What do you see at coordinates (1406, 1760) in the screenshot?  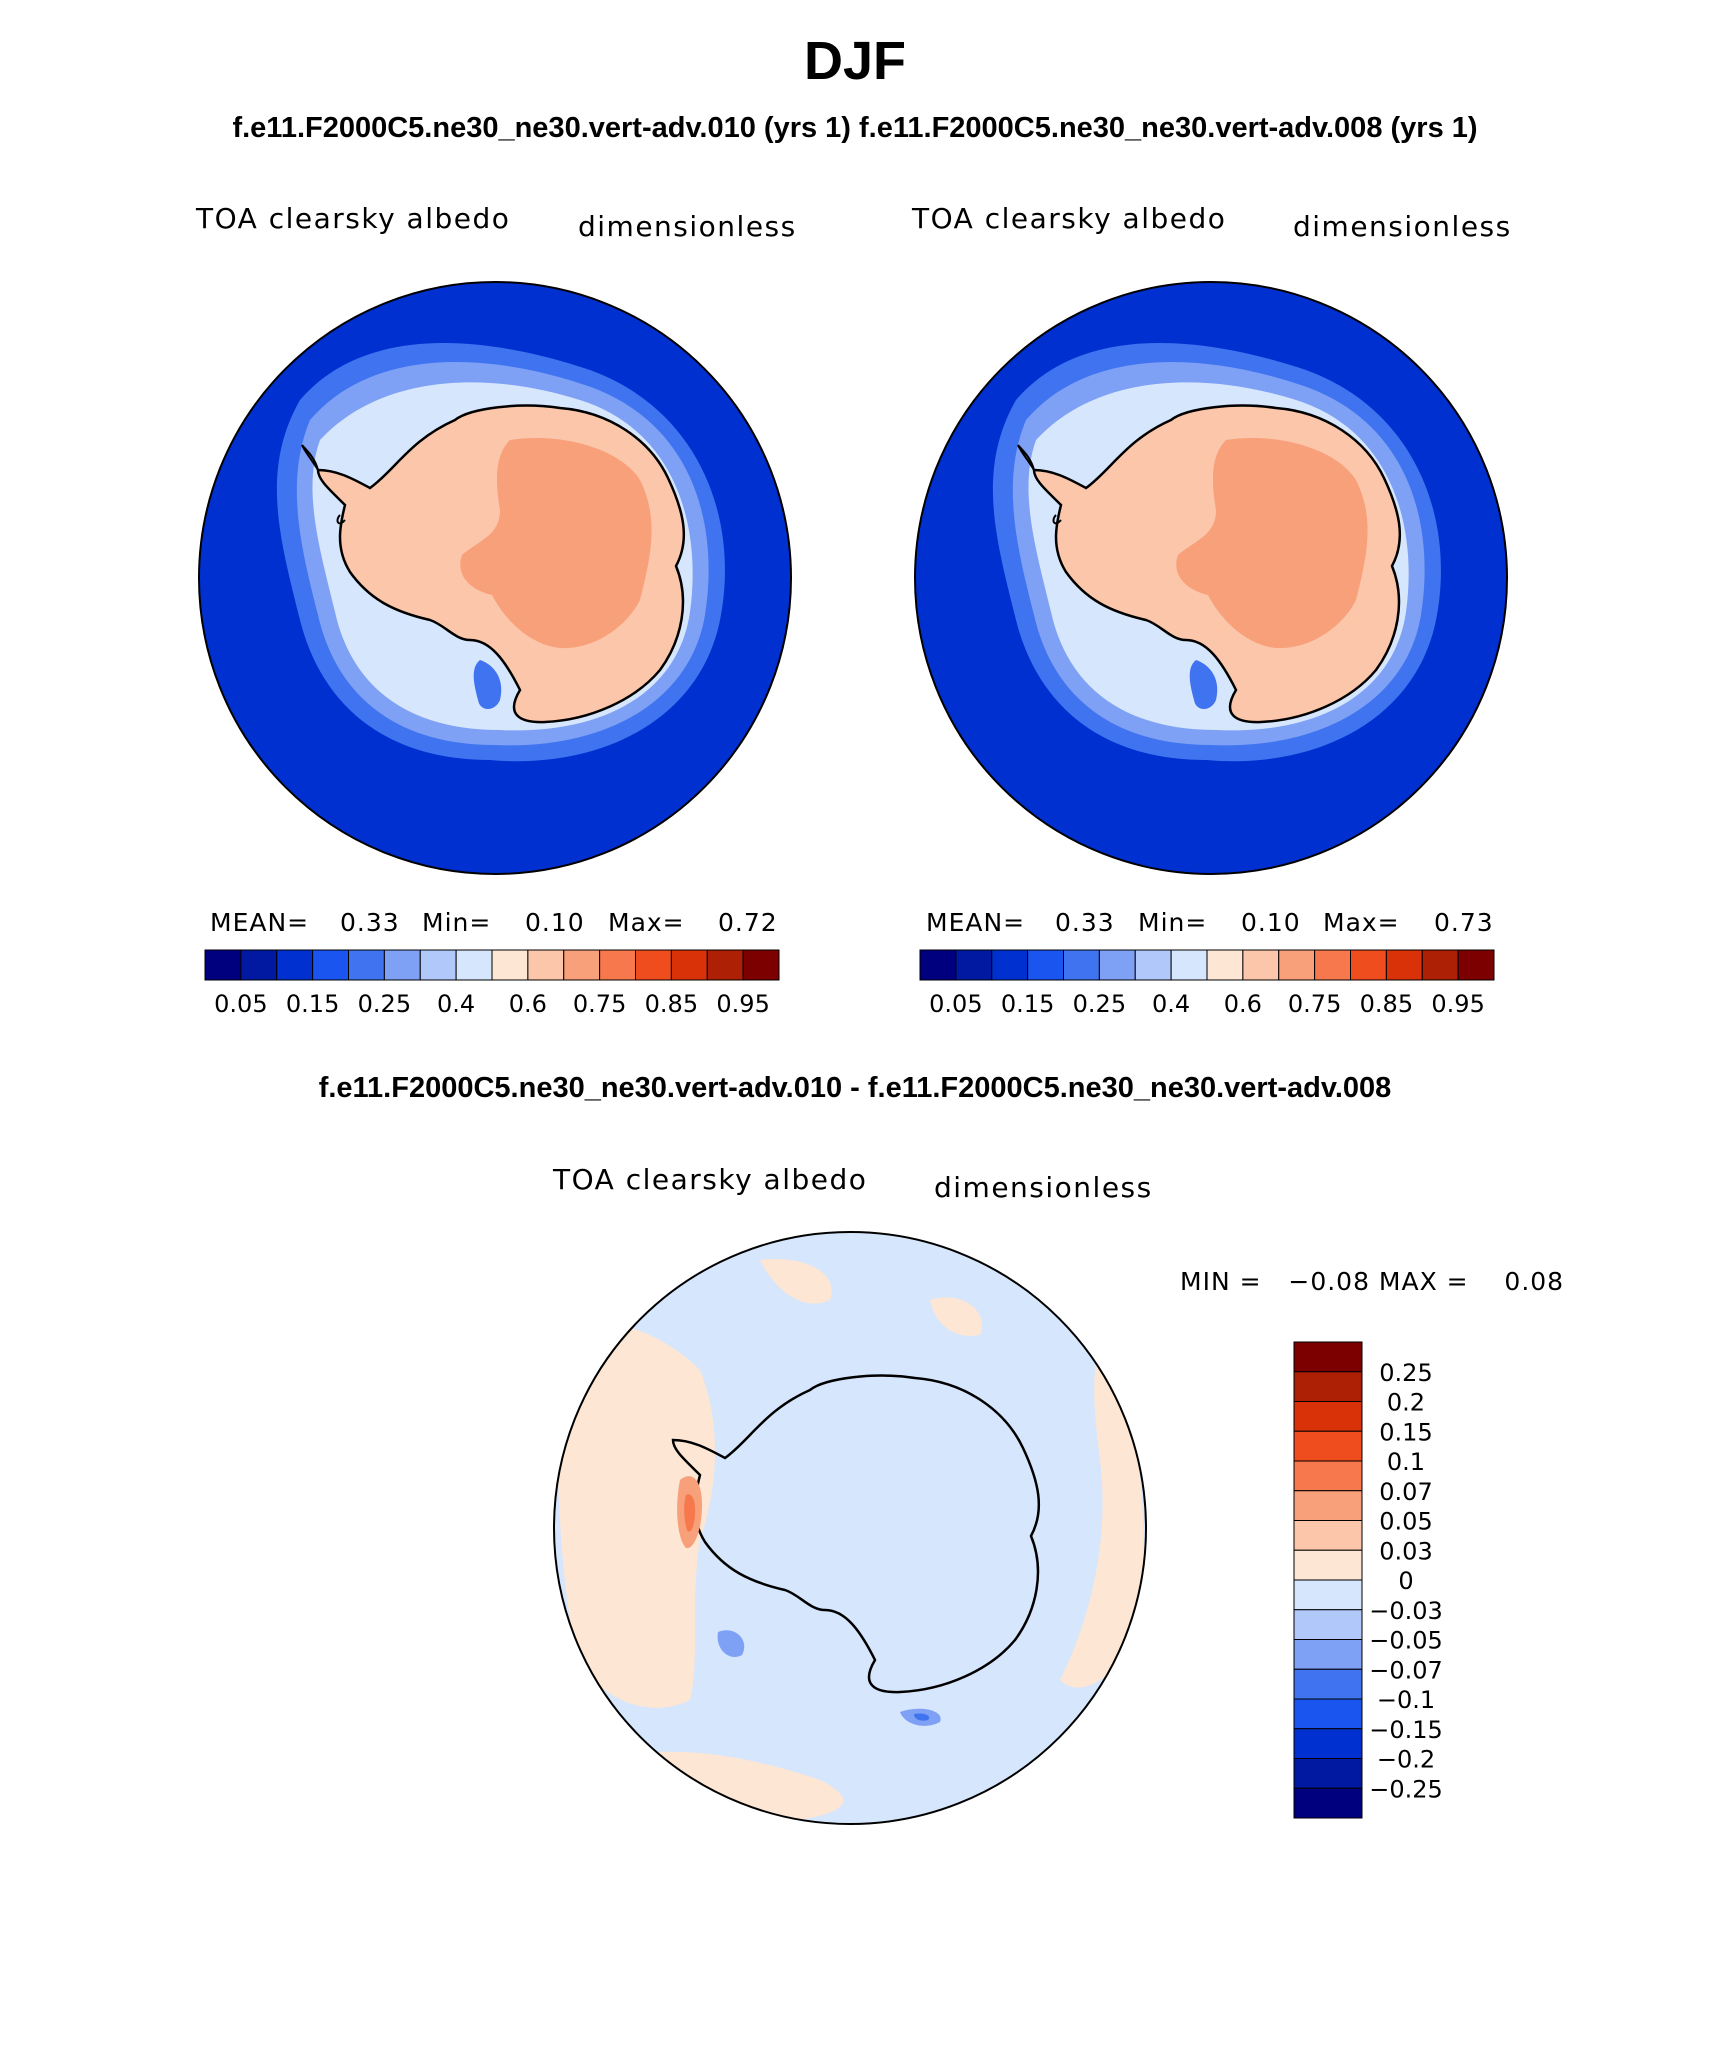 I see `colorbar-tick-label: −0.2` at bounding box center [1406, 1760].